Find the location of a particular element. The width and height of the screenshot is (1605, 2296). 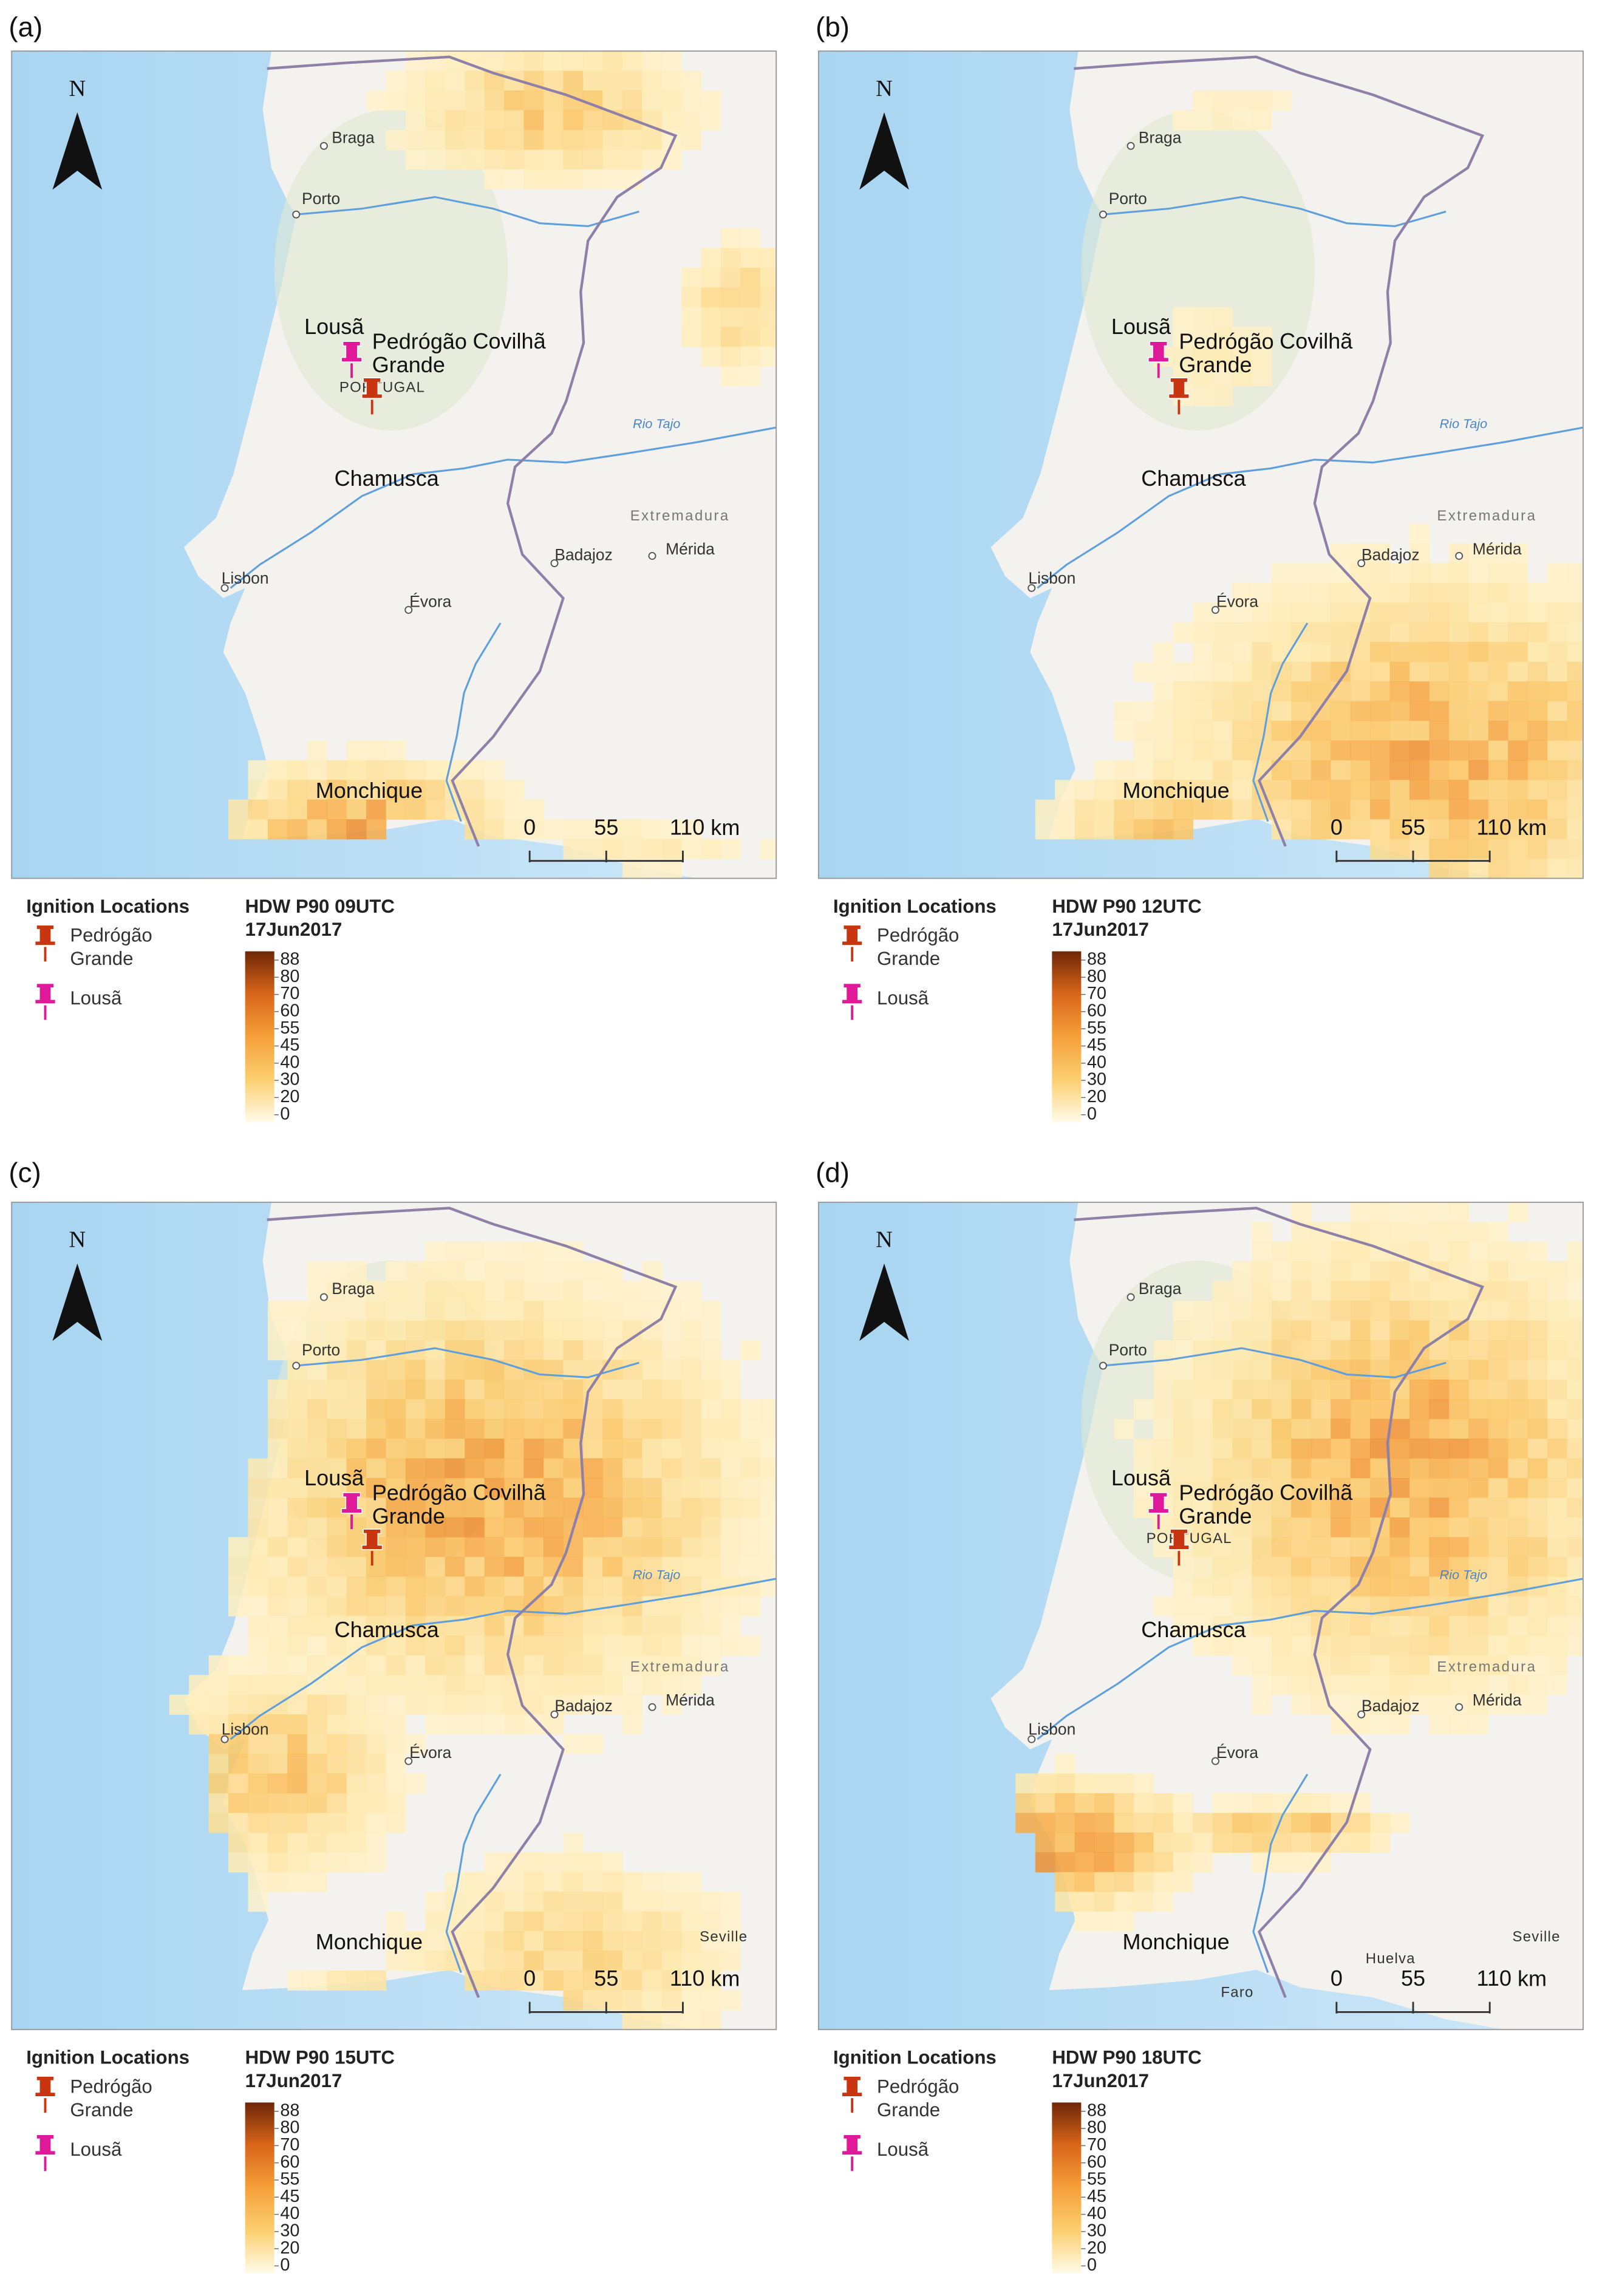

north-label: N is located at coordinates (884, 88).